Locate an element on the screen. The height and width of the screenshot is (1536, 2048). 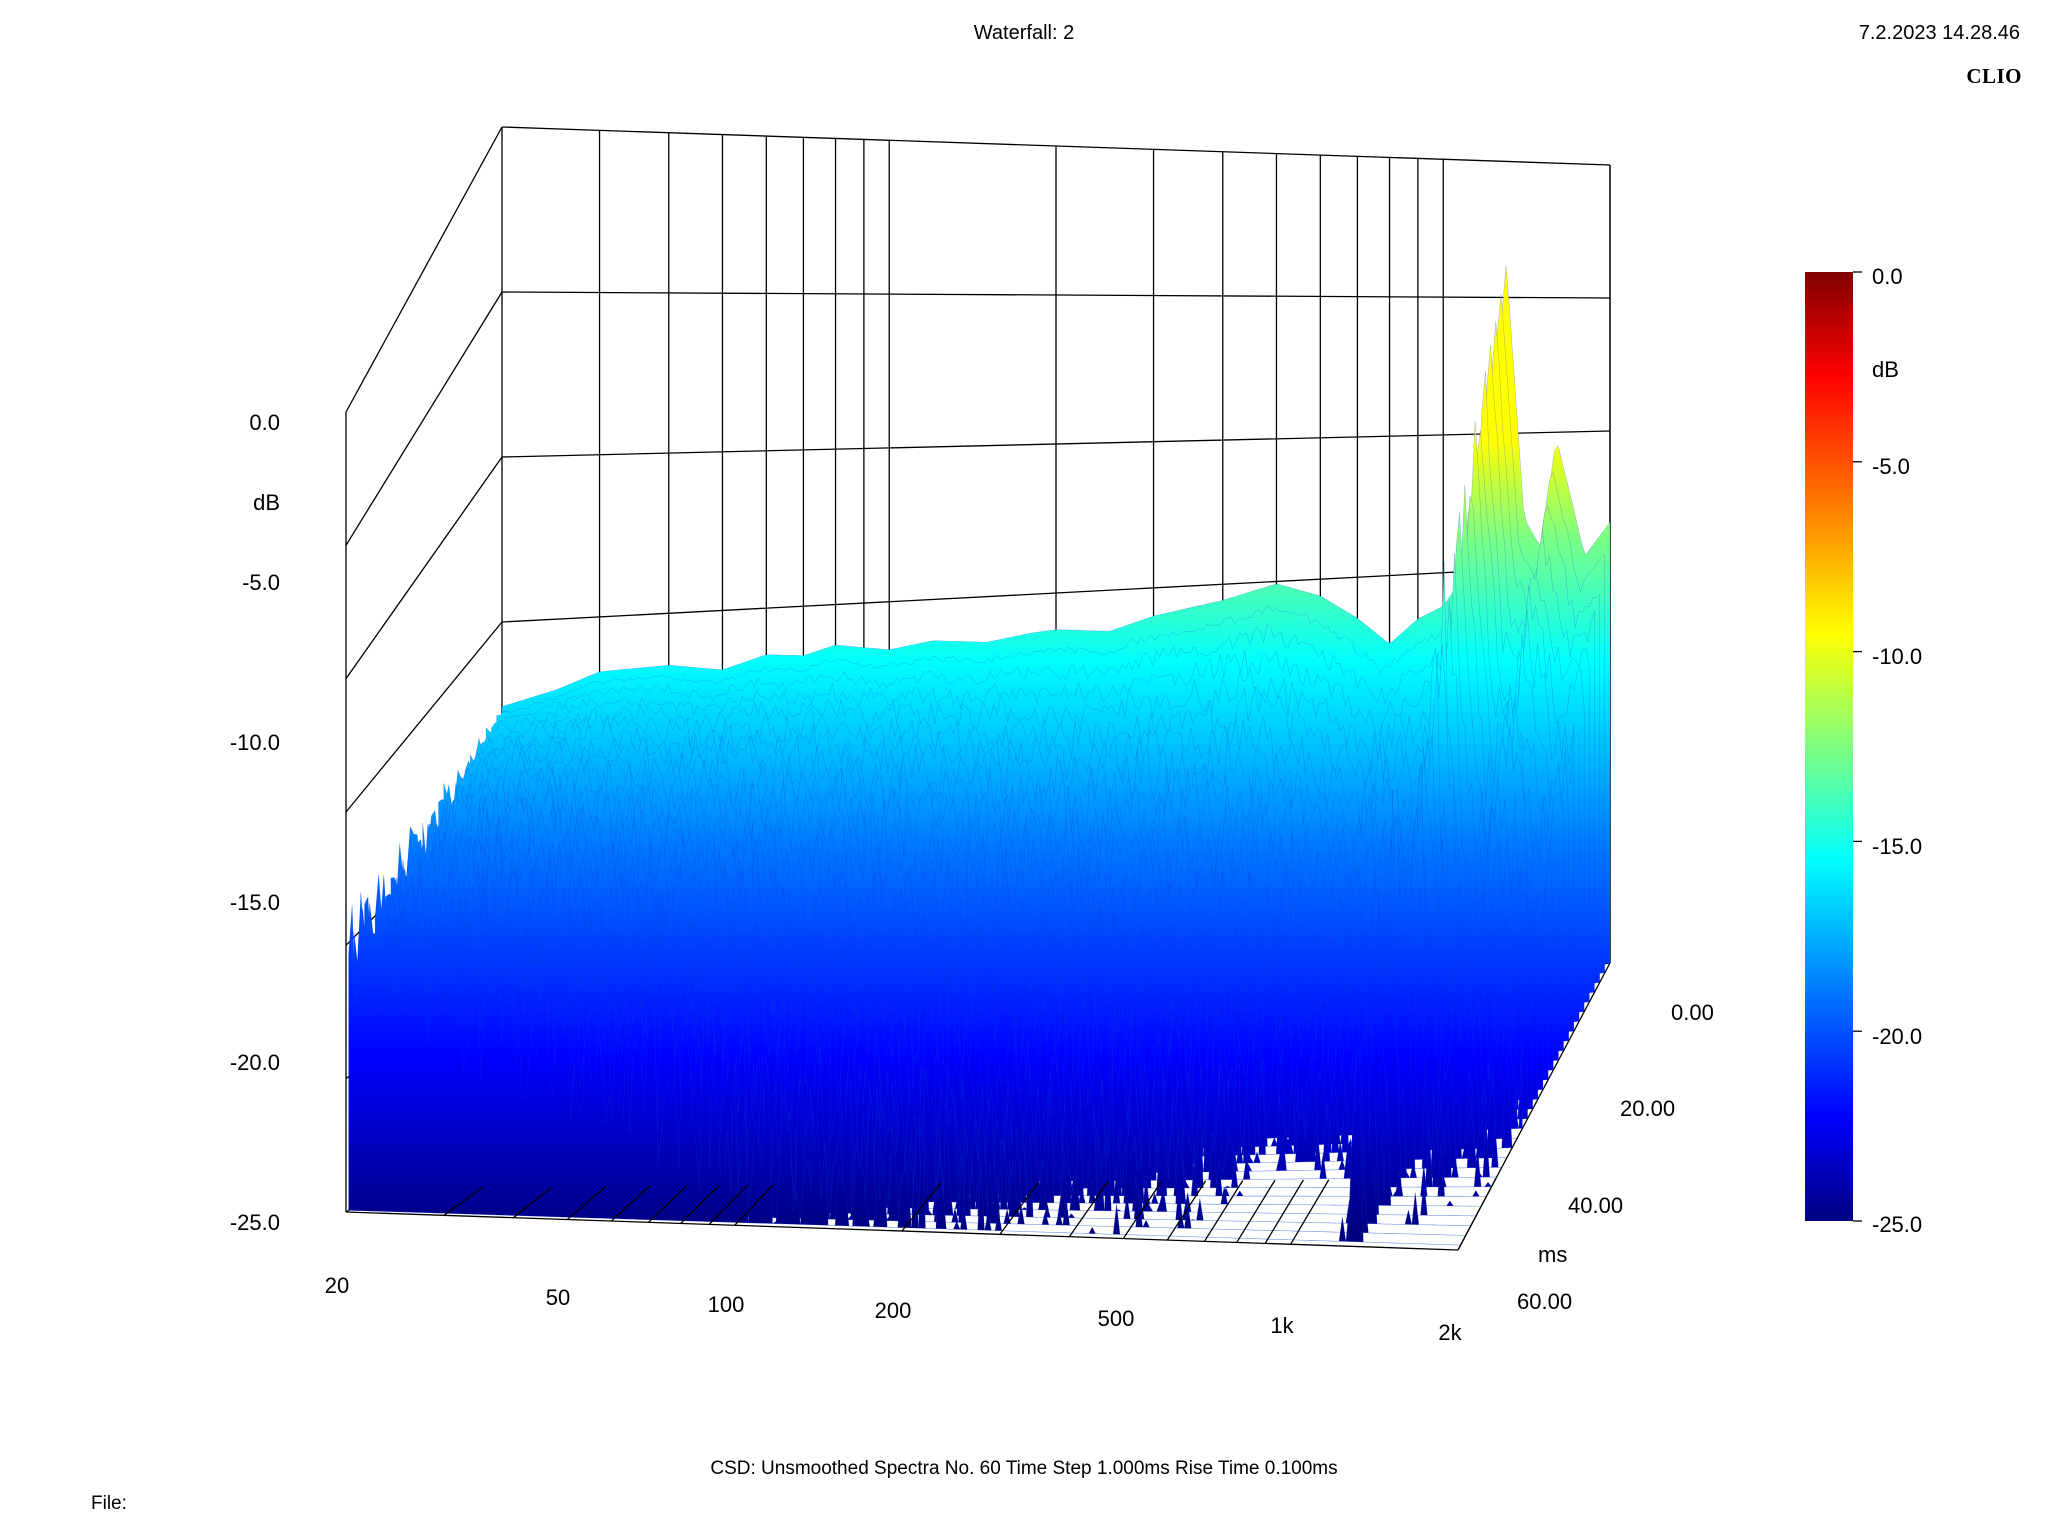
colorbar-label: dB is located at coordinates (1885, 369).